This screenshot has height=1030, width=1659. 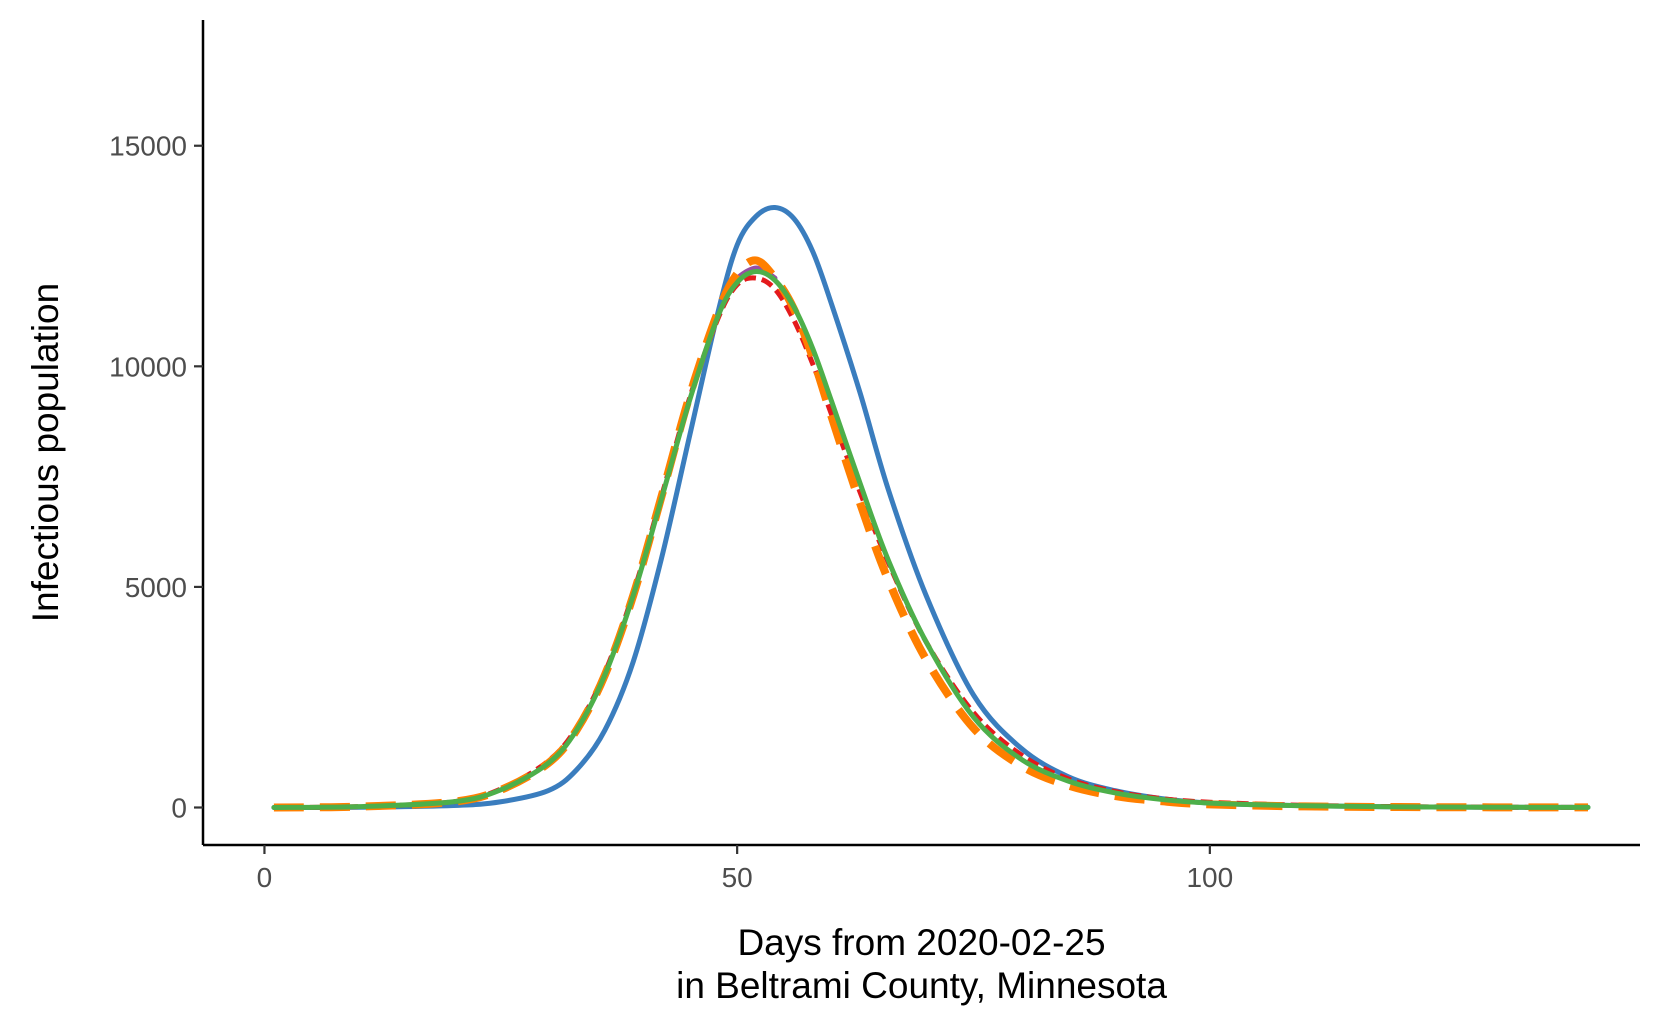 I want to click on y-tick-label: 10000, so click(x=148, y=366).